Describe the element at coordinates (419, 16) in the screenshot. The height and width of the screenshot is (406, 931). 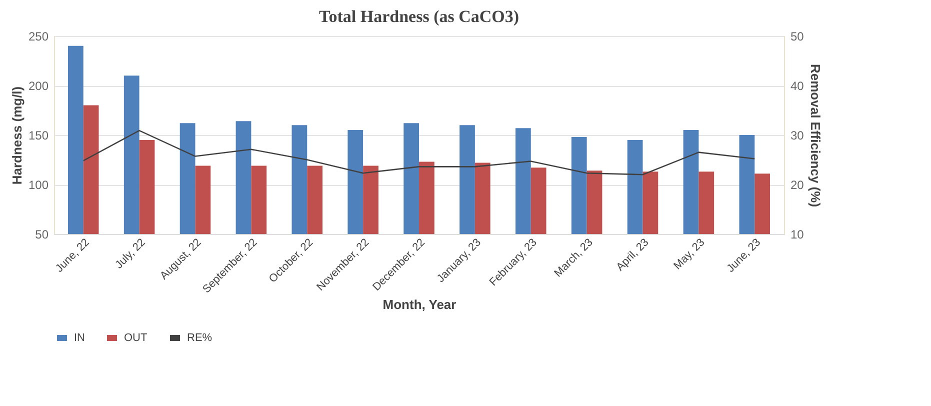
I see `chart-title: Total Hardness (as CaCO3)` at that location.